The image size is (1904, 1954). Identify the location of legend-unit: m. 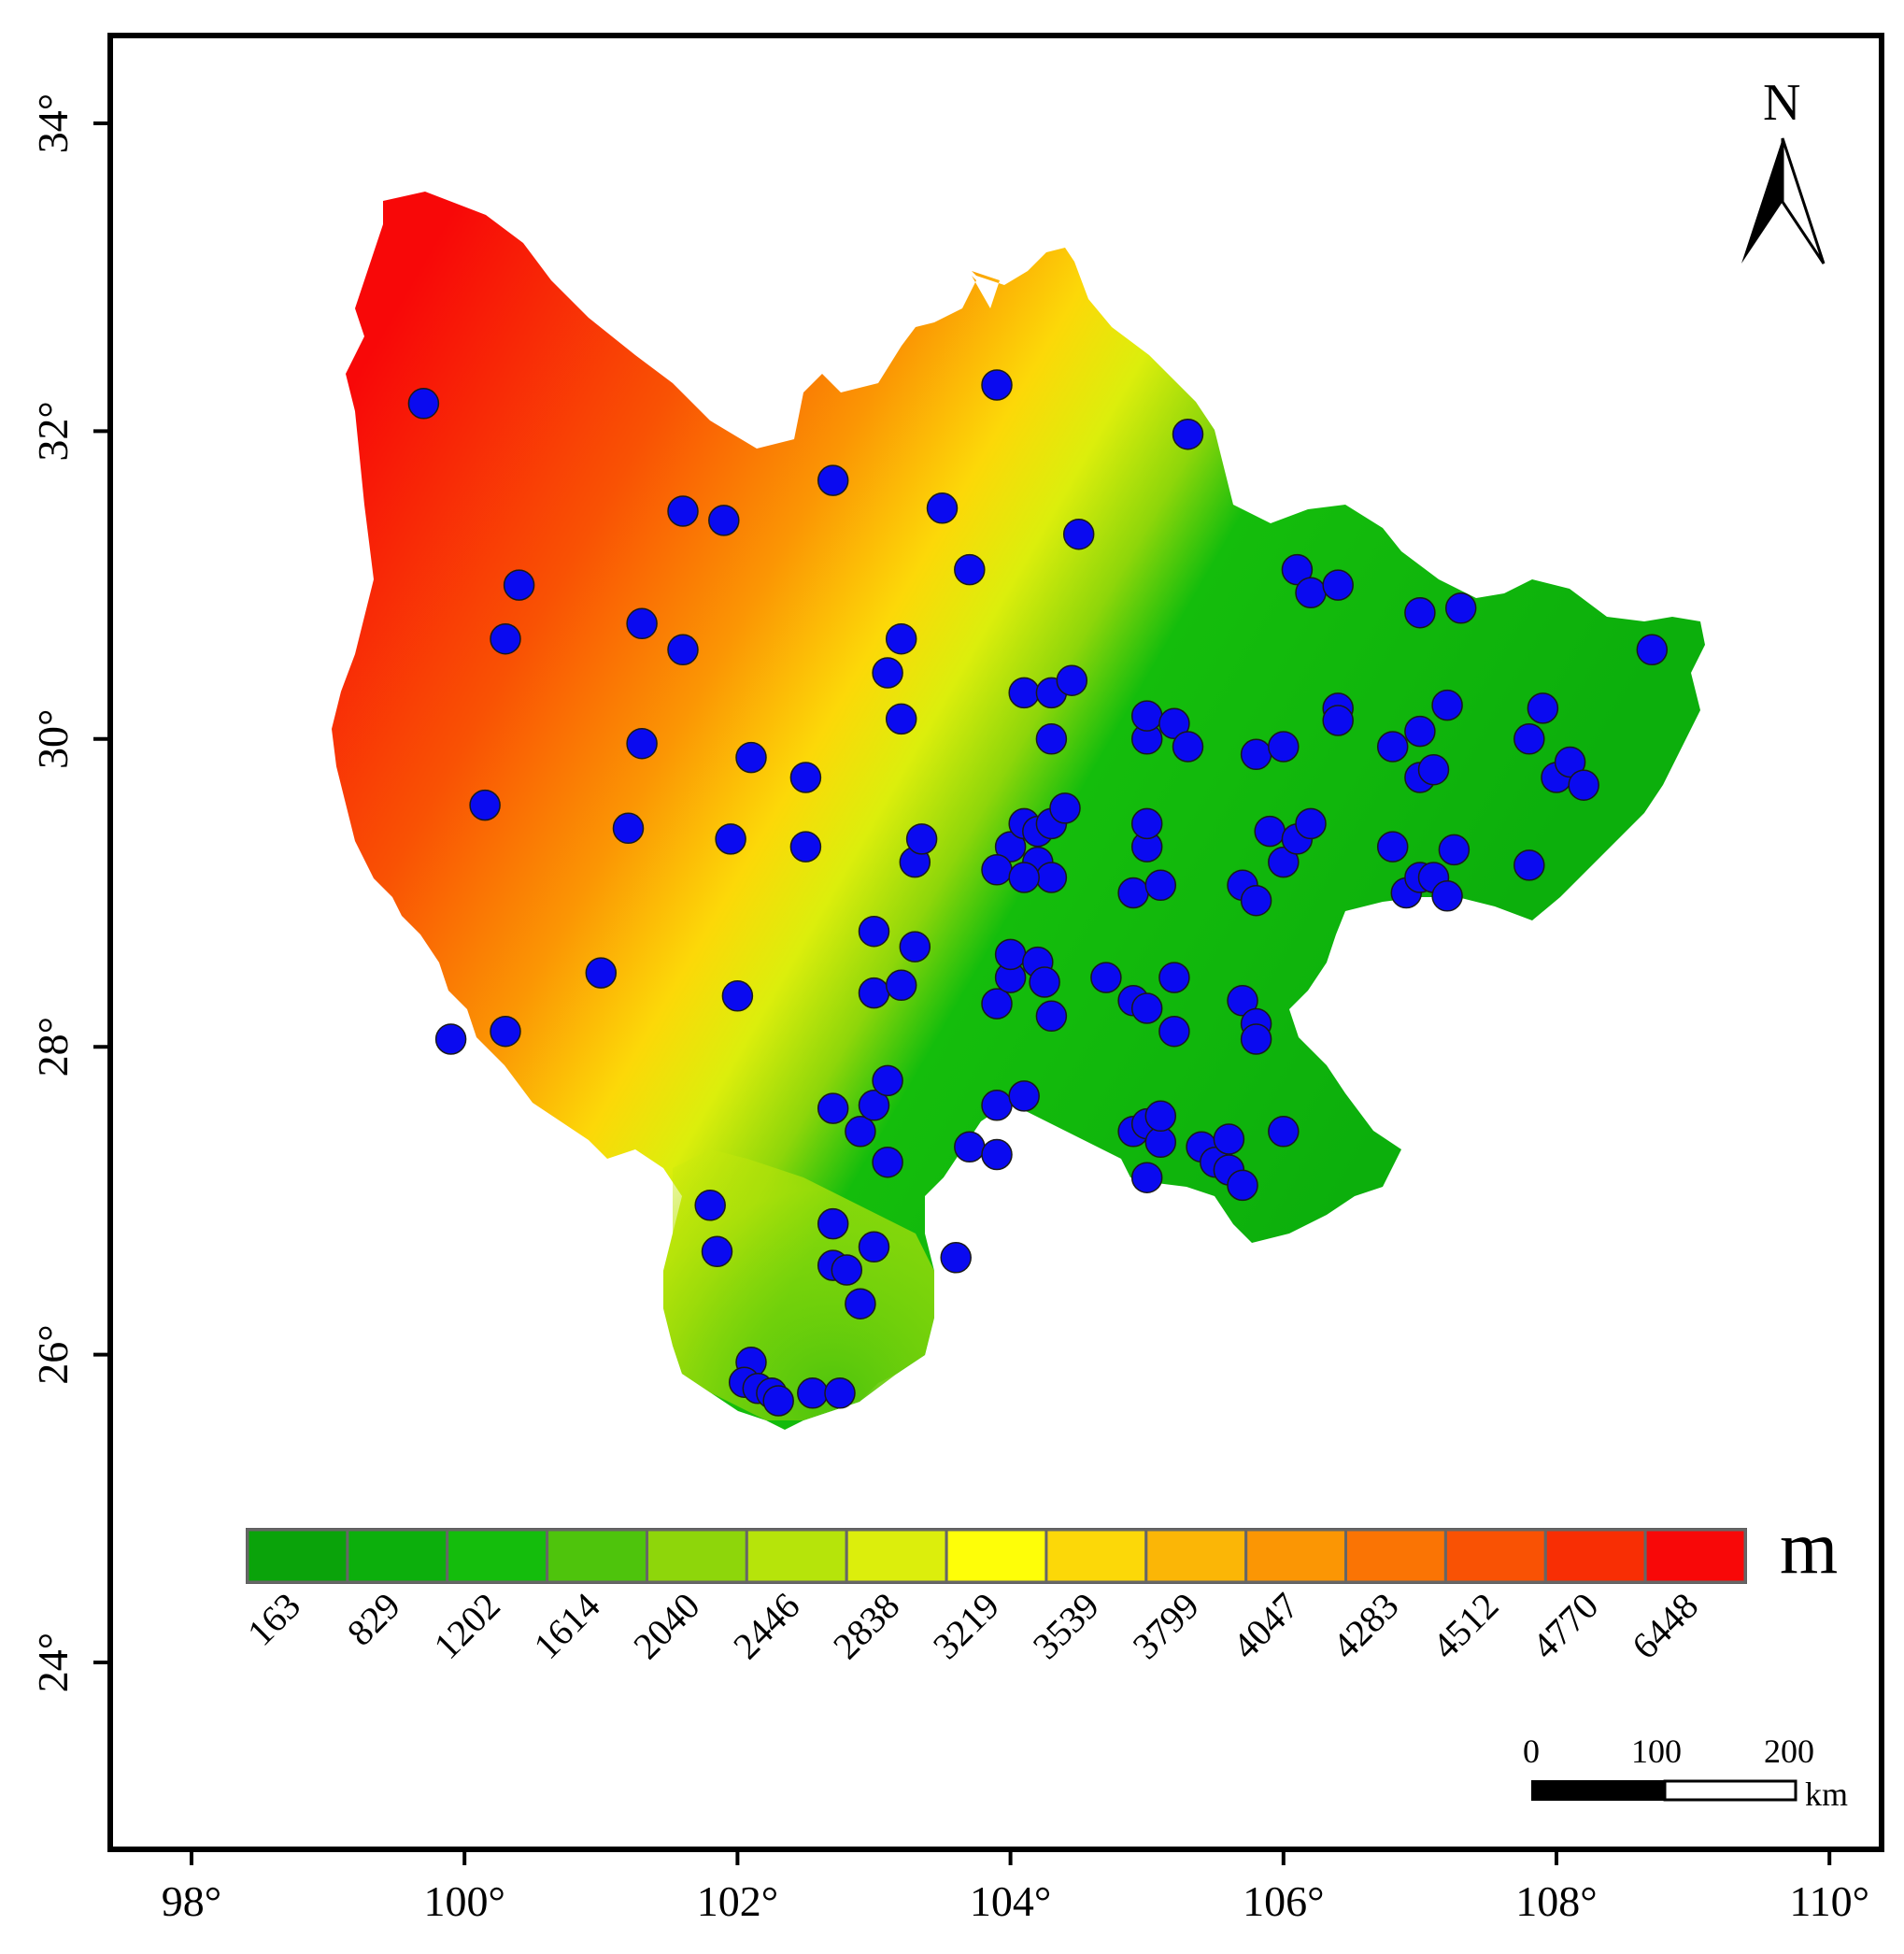
(1809, 1548).